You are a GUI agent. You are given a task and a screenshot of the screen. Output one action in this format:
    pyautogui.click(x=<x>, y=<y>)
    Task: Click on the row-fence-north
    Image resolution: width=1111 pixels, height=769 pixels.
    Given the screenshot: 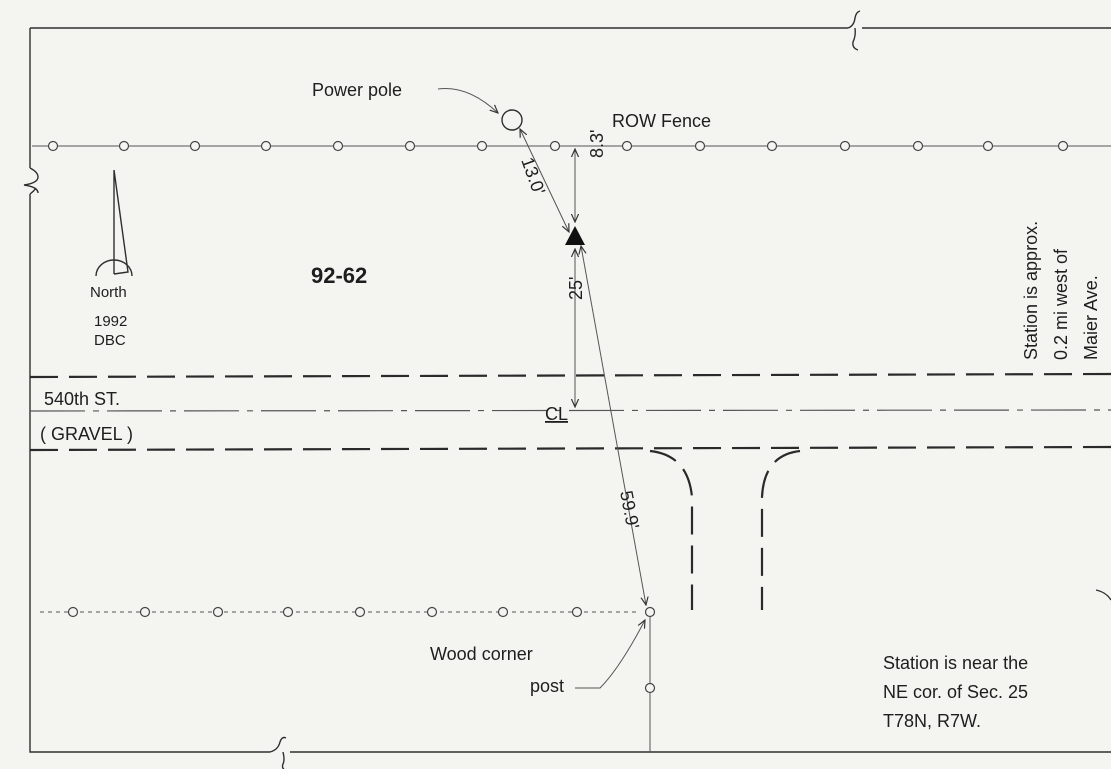 What is the action you would take?
    pyautogui.click(x=571, y=146)
    